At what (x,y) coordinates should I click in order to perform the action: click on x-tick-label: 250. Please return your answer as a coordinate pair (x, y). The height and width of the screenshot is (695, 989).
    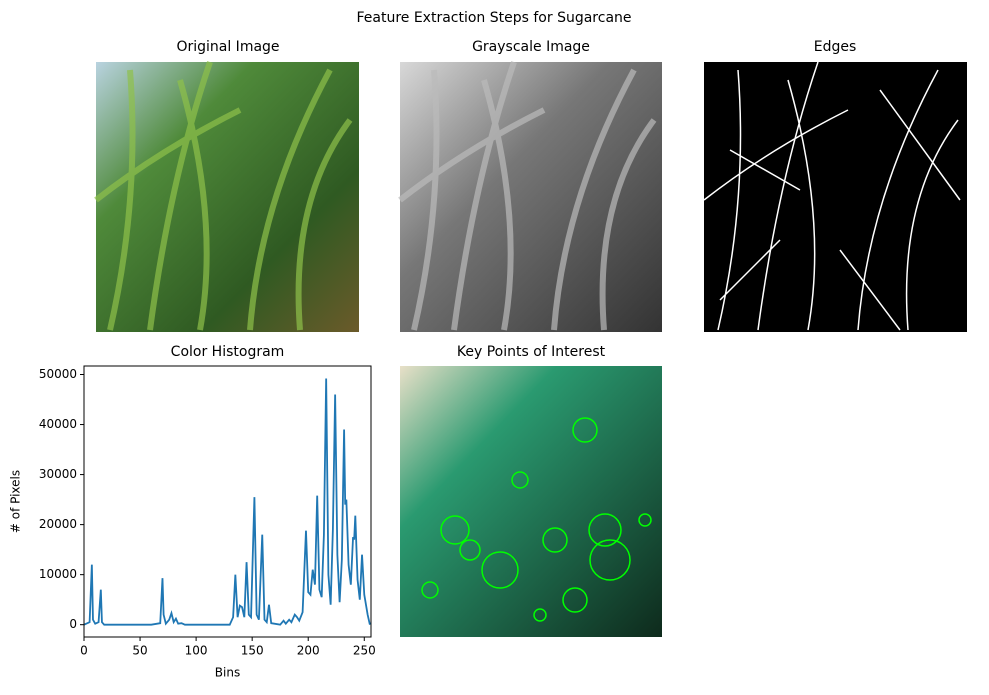
    Looking at the image, I should click on (364, 651).